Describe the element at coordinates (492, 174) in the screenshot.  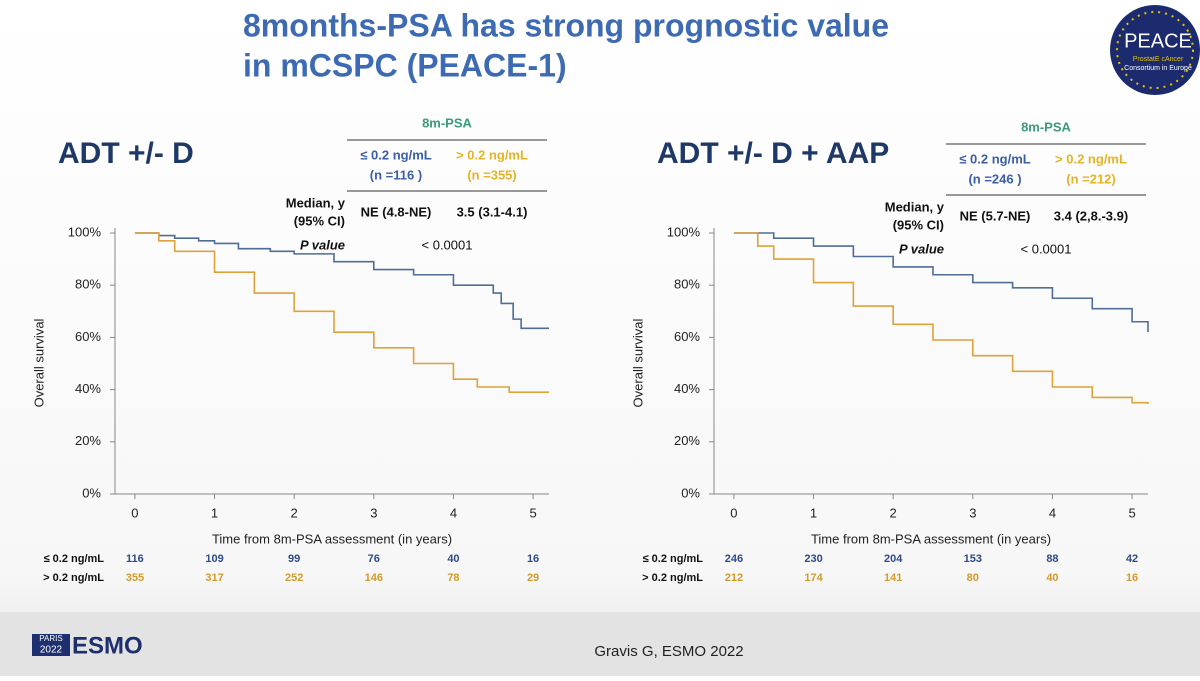
I see `legend-n: (n =355)` at that location.